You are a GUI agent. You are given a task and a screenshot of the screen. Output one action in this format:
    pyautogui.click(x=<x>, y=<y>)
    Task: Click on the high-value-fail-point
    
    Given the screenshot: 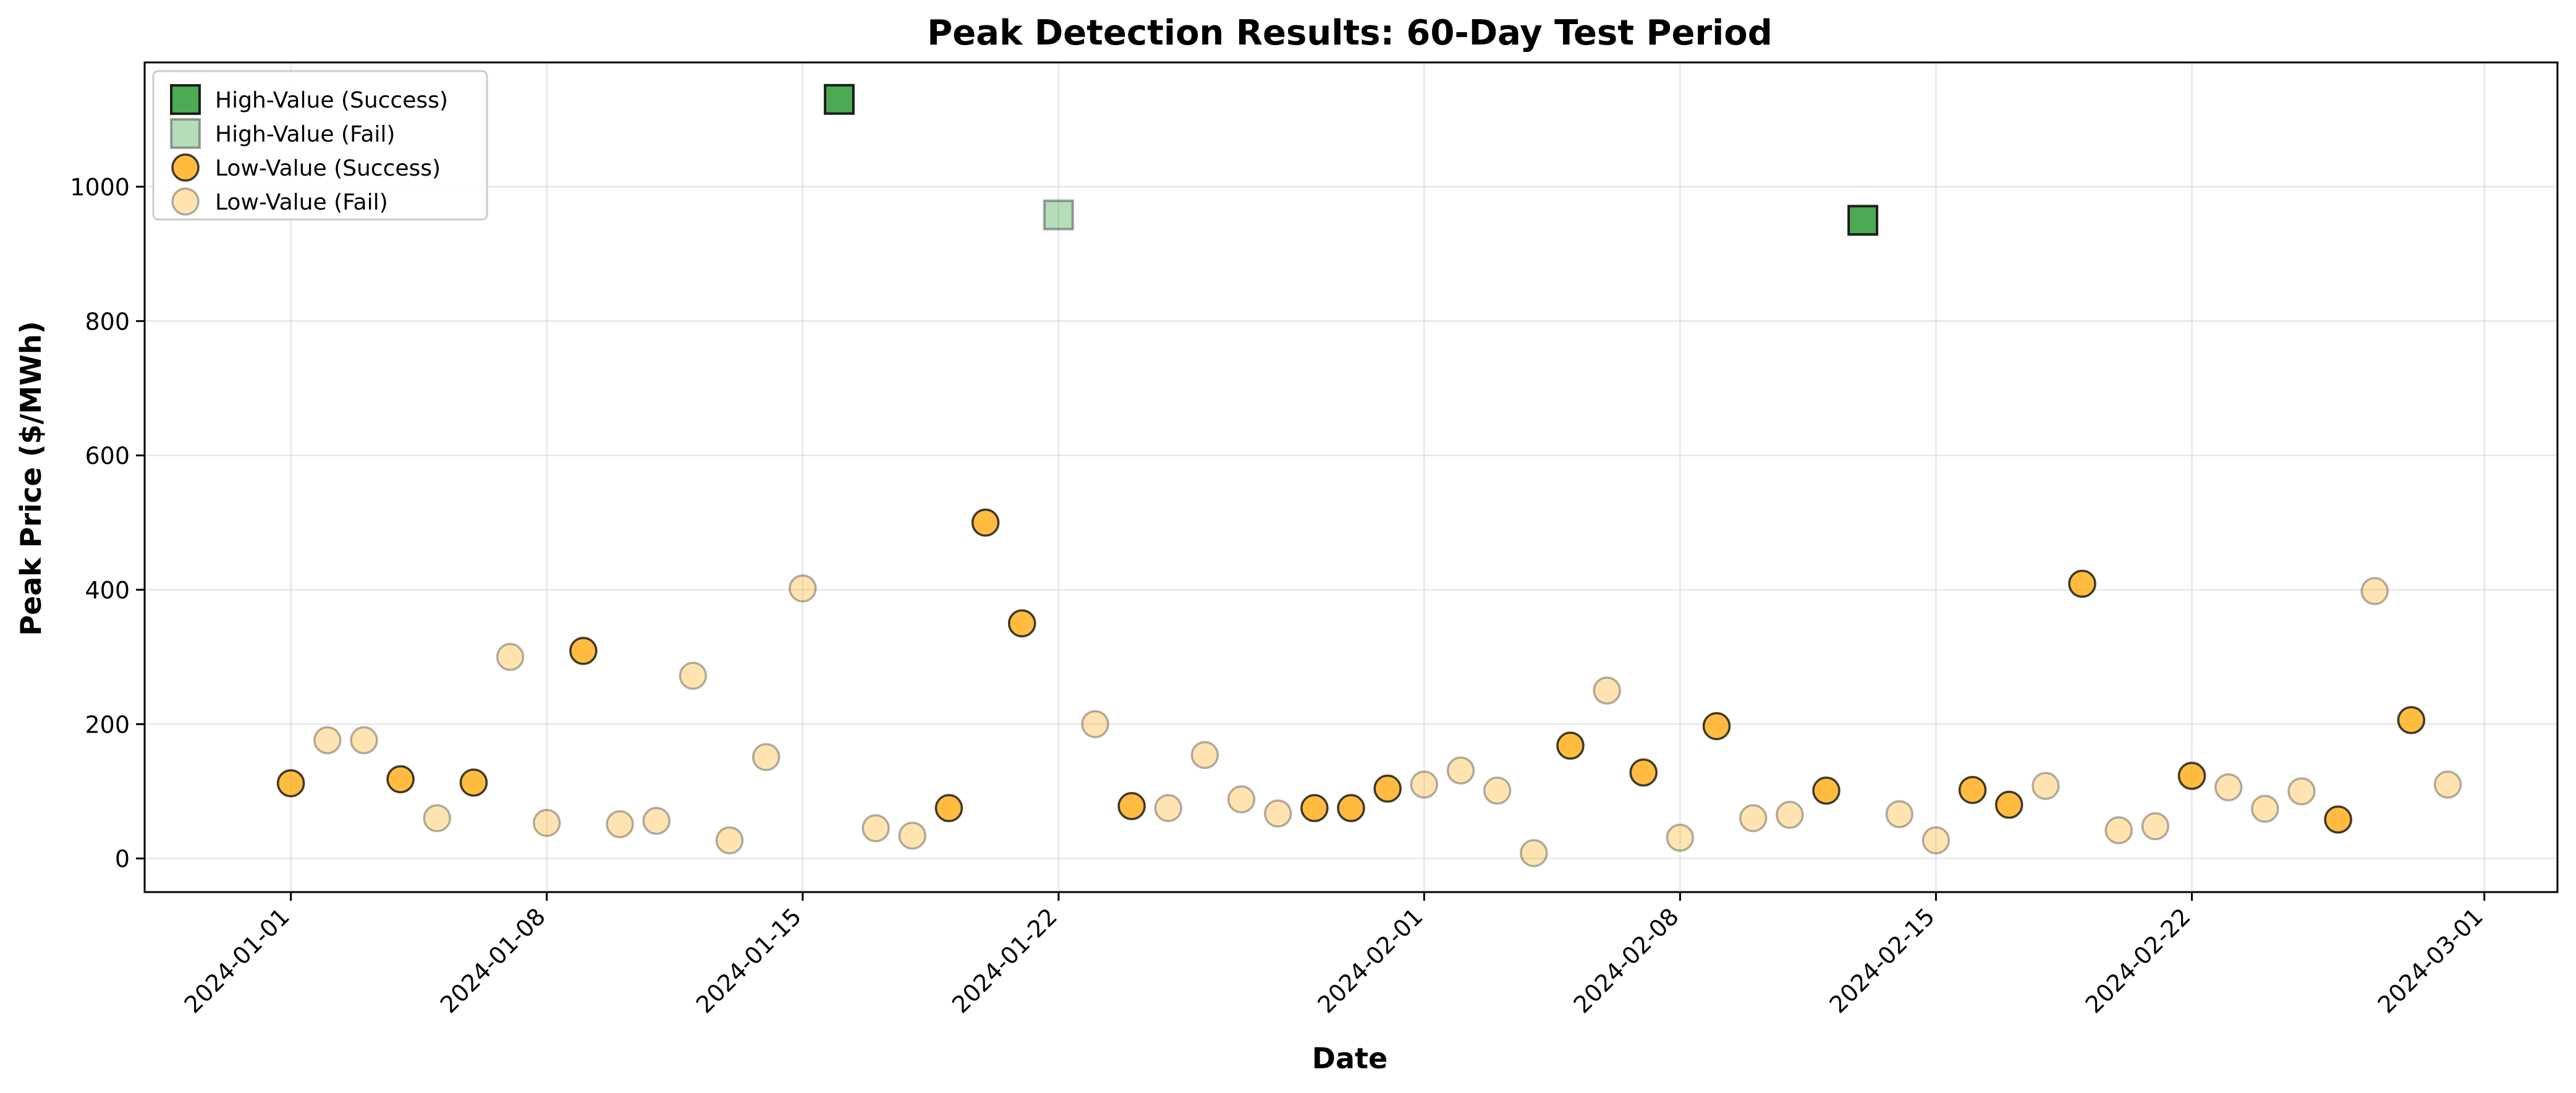 What is the action you would take?
    pyautogui.click(x=1058, y=215)
    